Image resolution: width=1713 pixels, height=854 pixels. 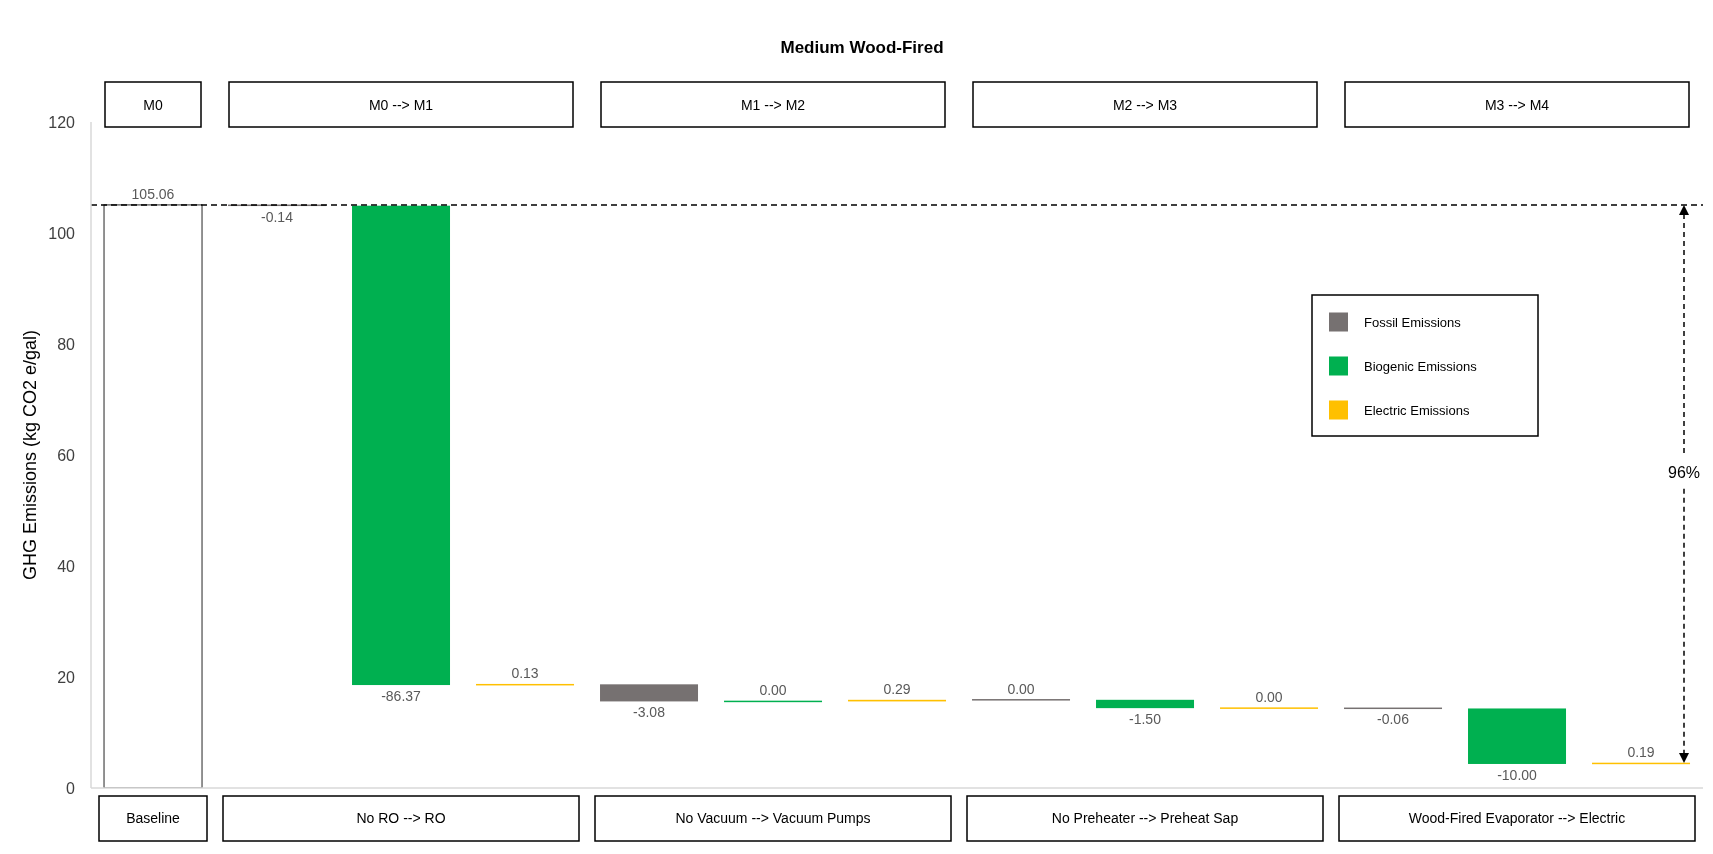 I want to click on y-tick-label: 100, so click(x=62, y=233).